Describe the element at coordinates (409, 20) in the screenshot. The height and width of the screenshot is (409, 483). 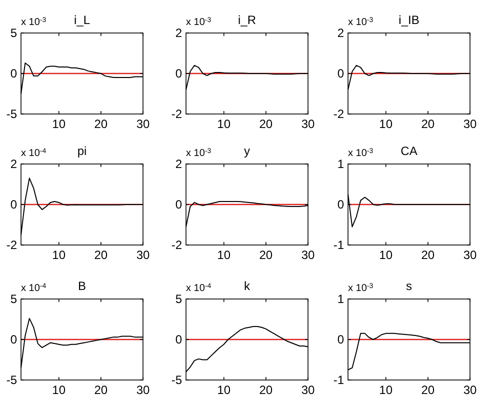
I see `chart-title: i_IB` at that location.